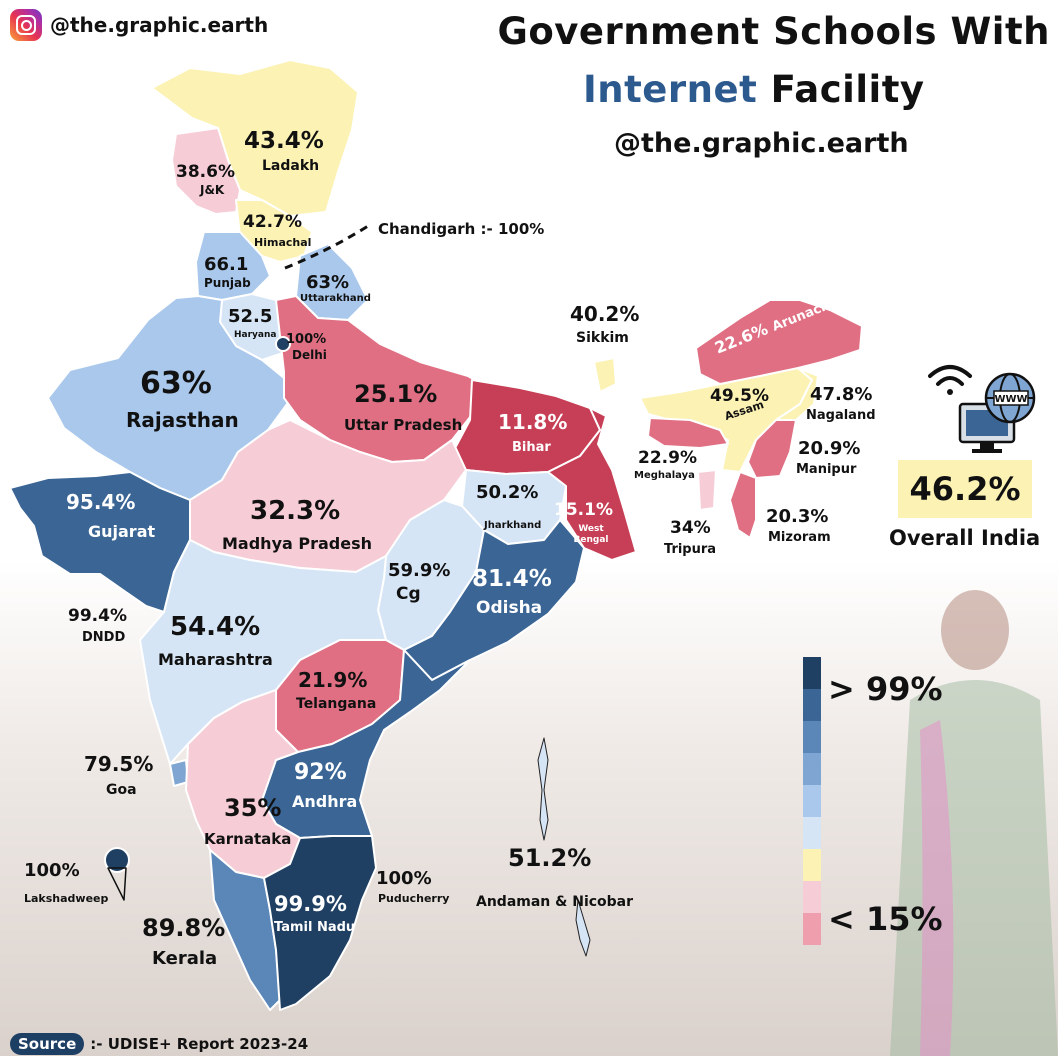 The image size is (1058, 1056). I want to click on title-highlight: Internet, so click(670, 89).